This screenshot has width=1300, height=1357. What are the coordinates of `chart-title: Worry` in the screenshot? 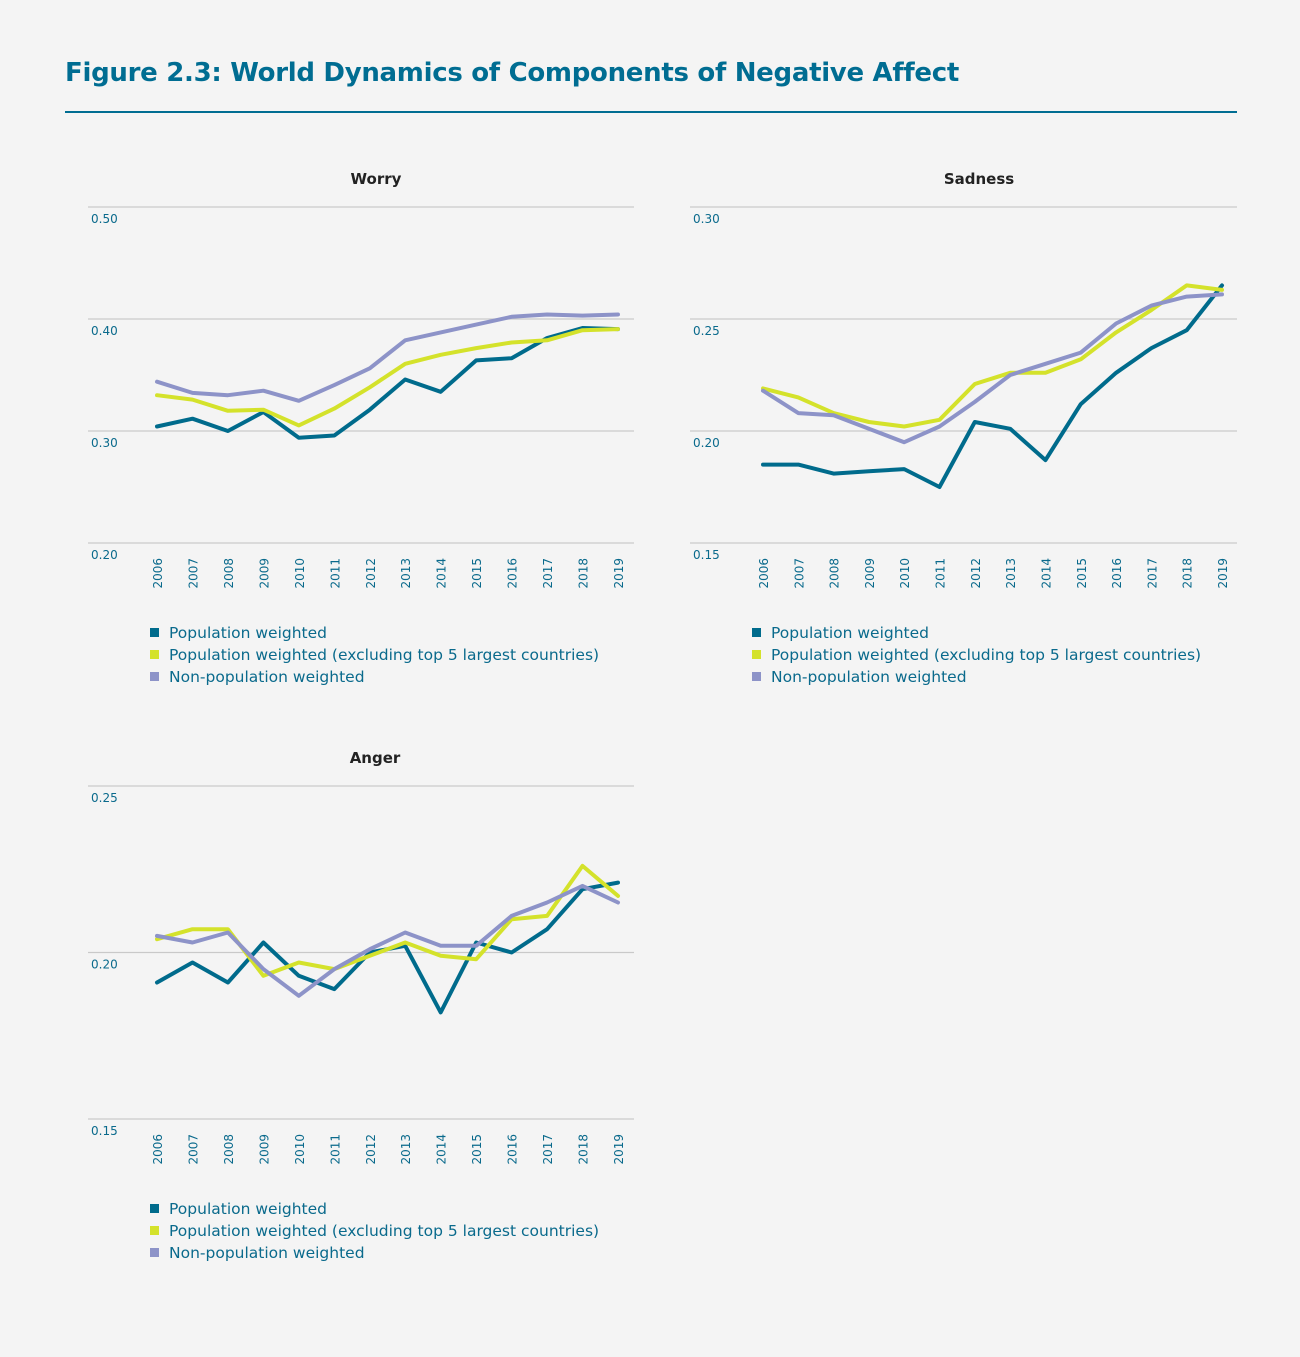 It's located at (376, 179).